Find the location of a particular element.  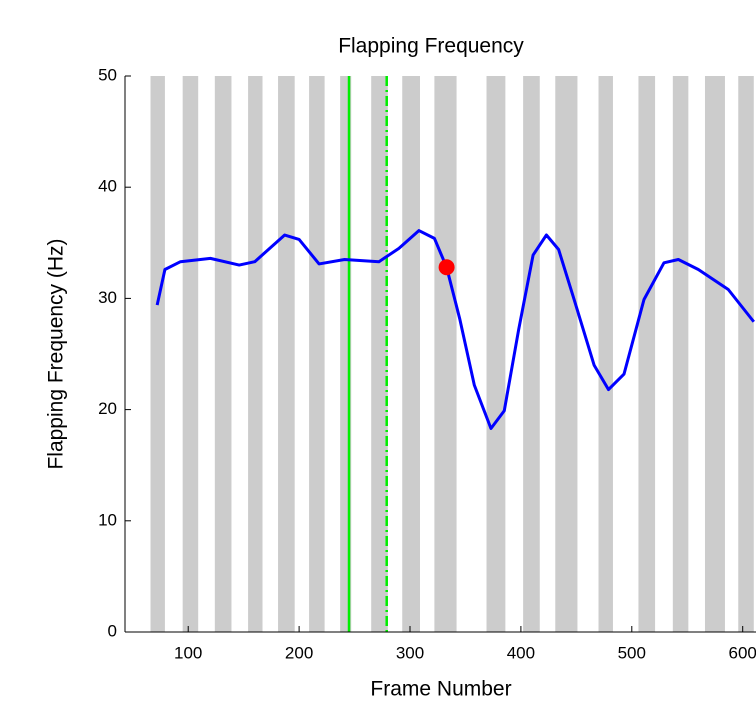

y-tick-label: 40 is located at coordinates (107, 186).